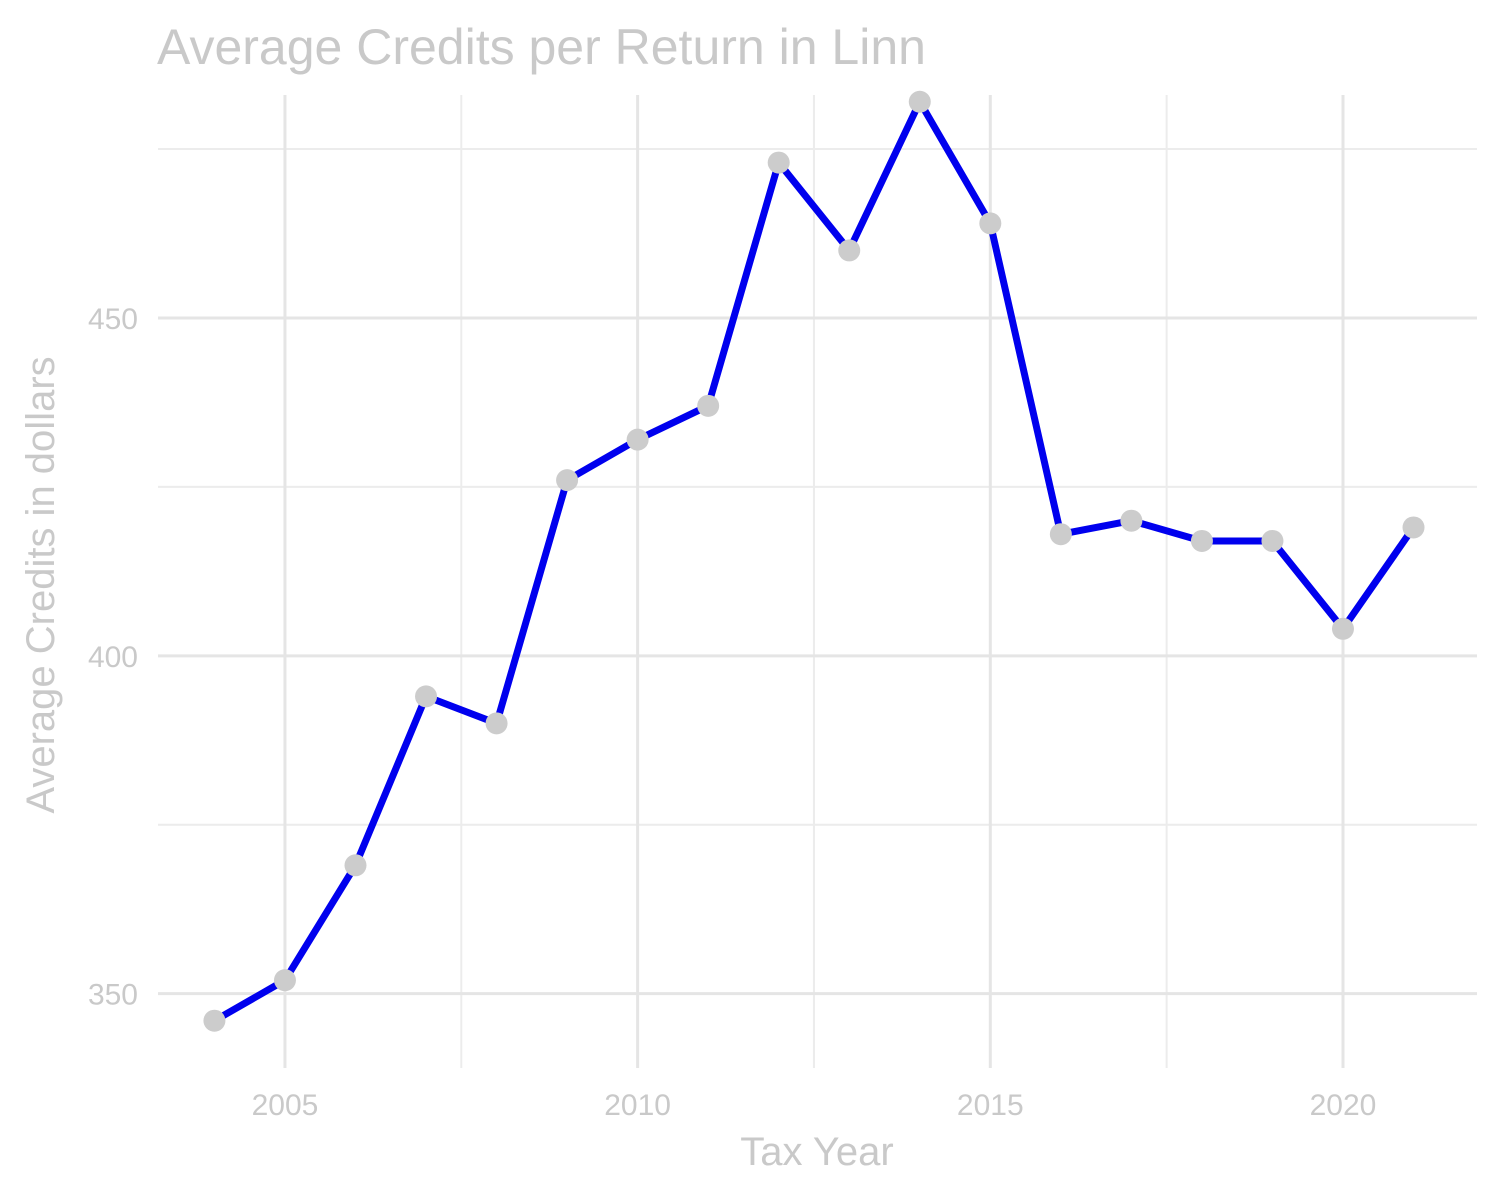 This screenshot has height=1199, width=1500. What do you see at coordinates (113, 995) in the screenshot?
I see `y-tick-label: 350` at bounding box center [113, 995].